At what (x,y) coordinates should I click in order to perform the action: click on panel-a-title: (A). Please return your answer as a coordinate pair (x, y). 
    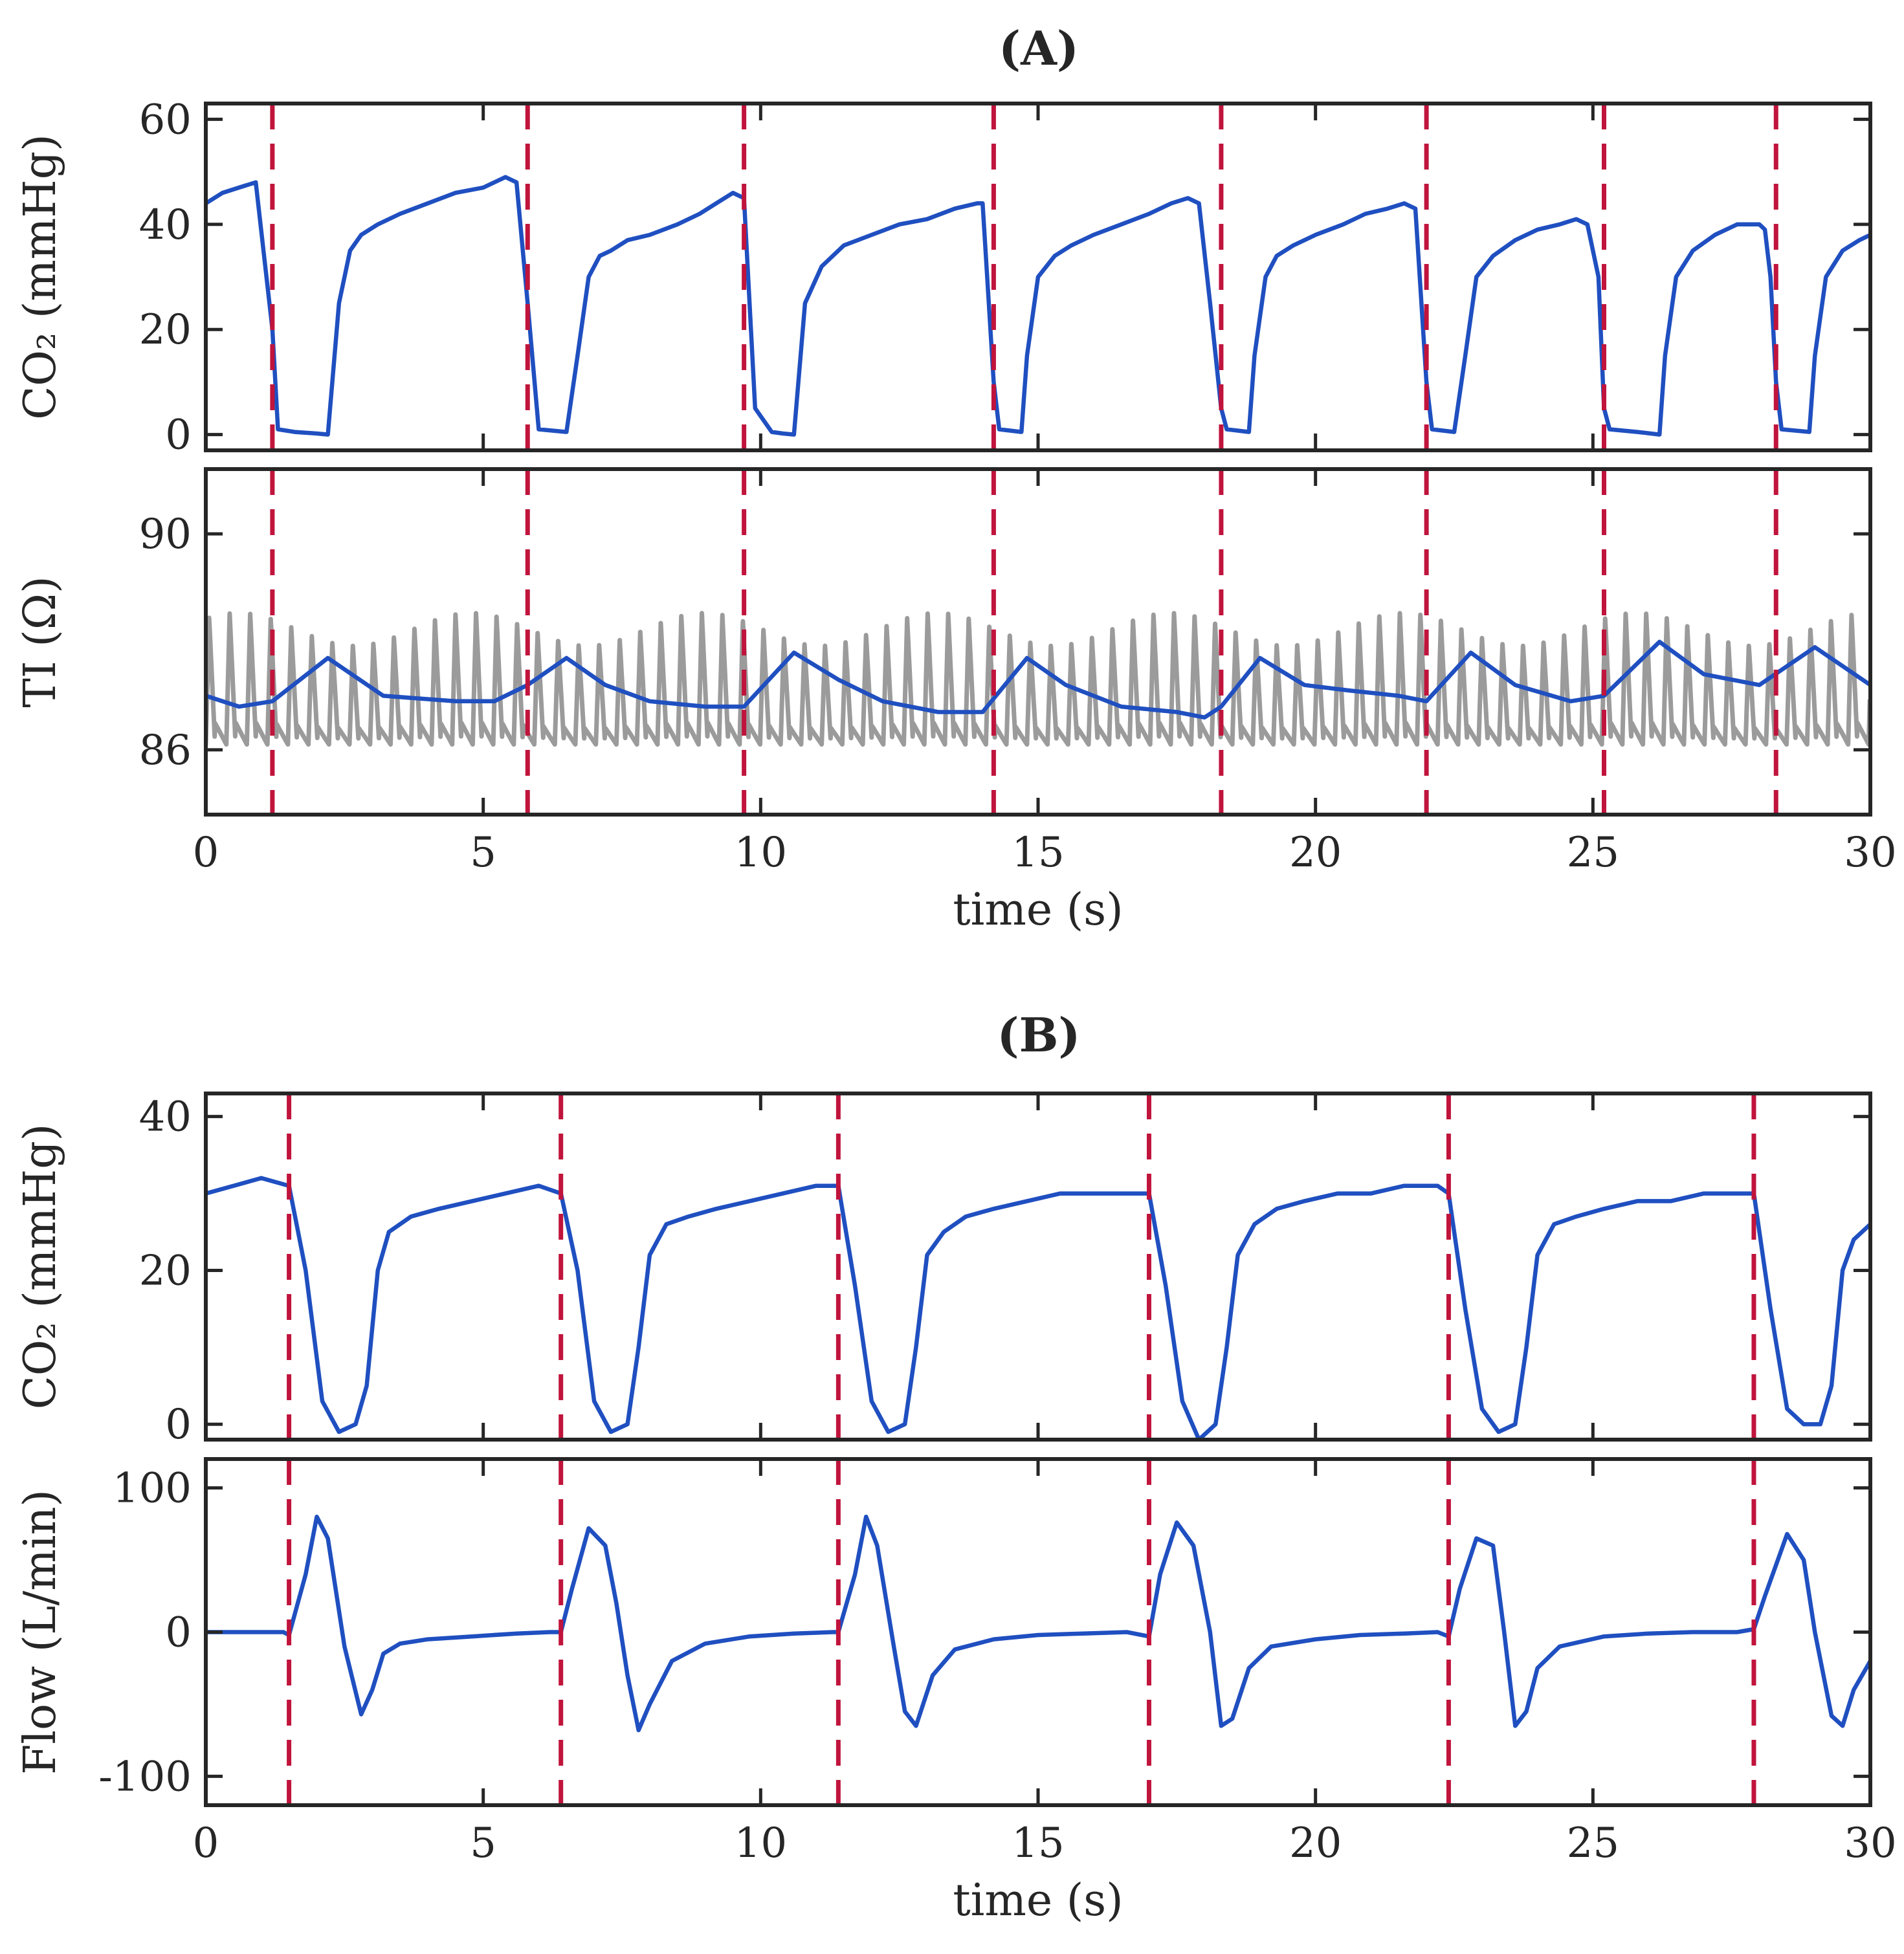
    Looking at the image, I should click on (1039, 48).